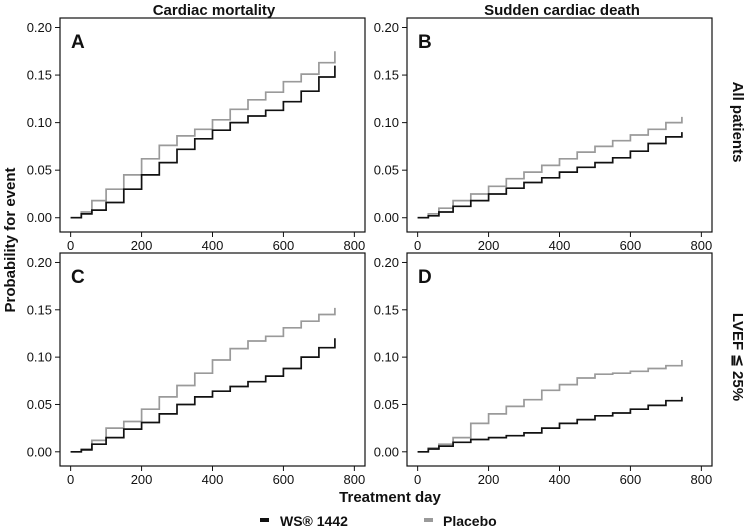 This screenshot has height=532, width=750. What do you see at coordinates (10, 239) in the screenshot?
I see `y-axis-label: Probability for event` at bounding box center [10, 239].